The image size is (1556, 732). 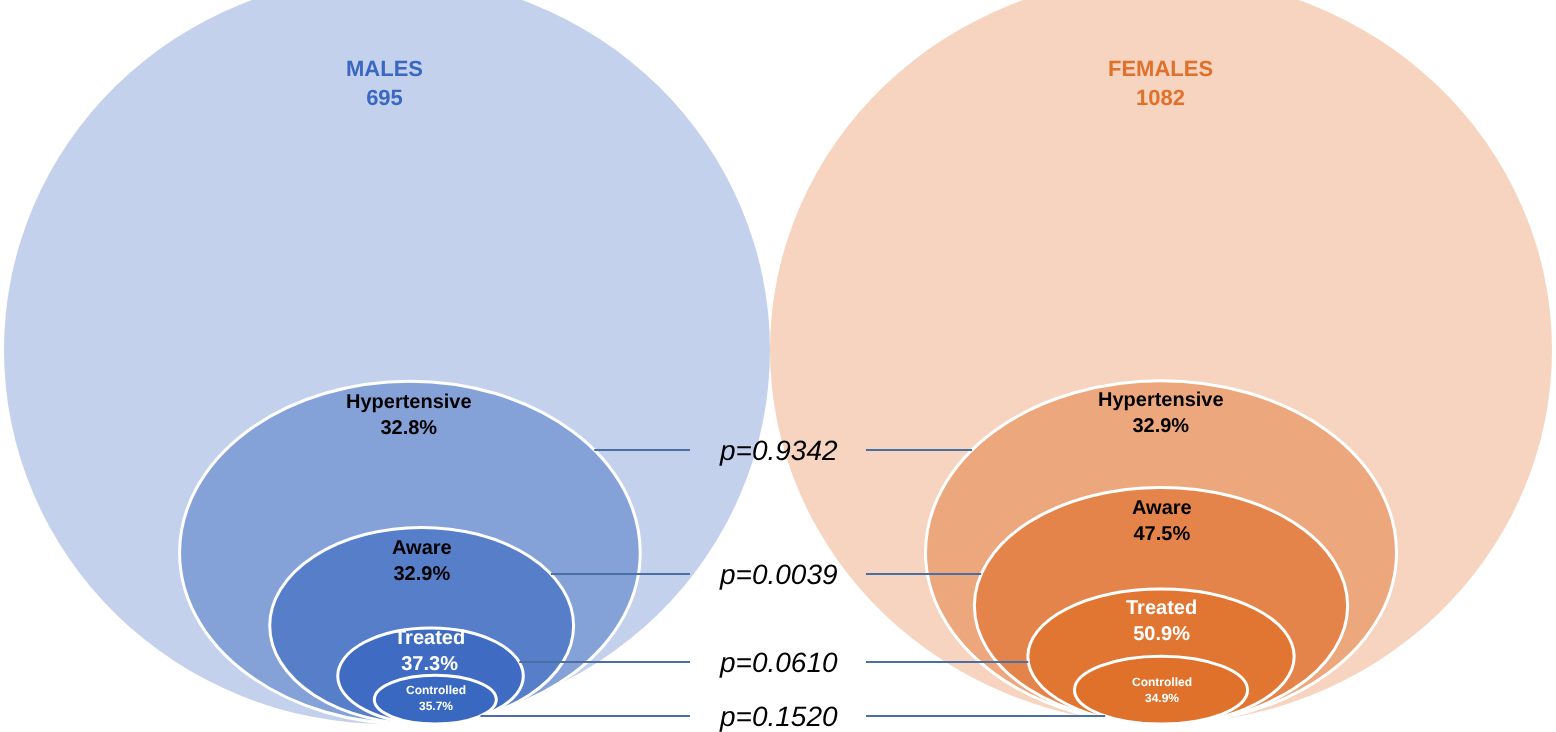 I want to click on text: p=0.0610, so click(x=778, y=662).